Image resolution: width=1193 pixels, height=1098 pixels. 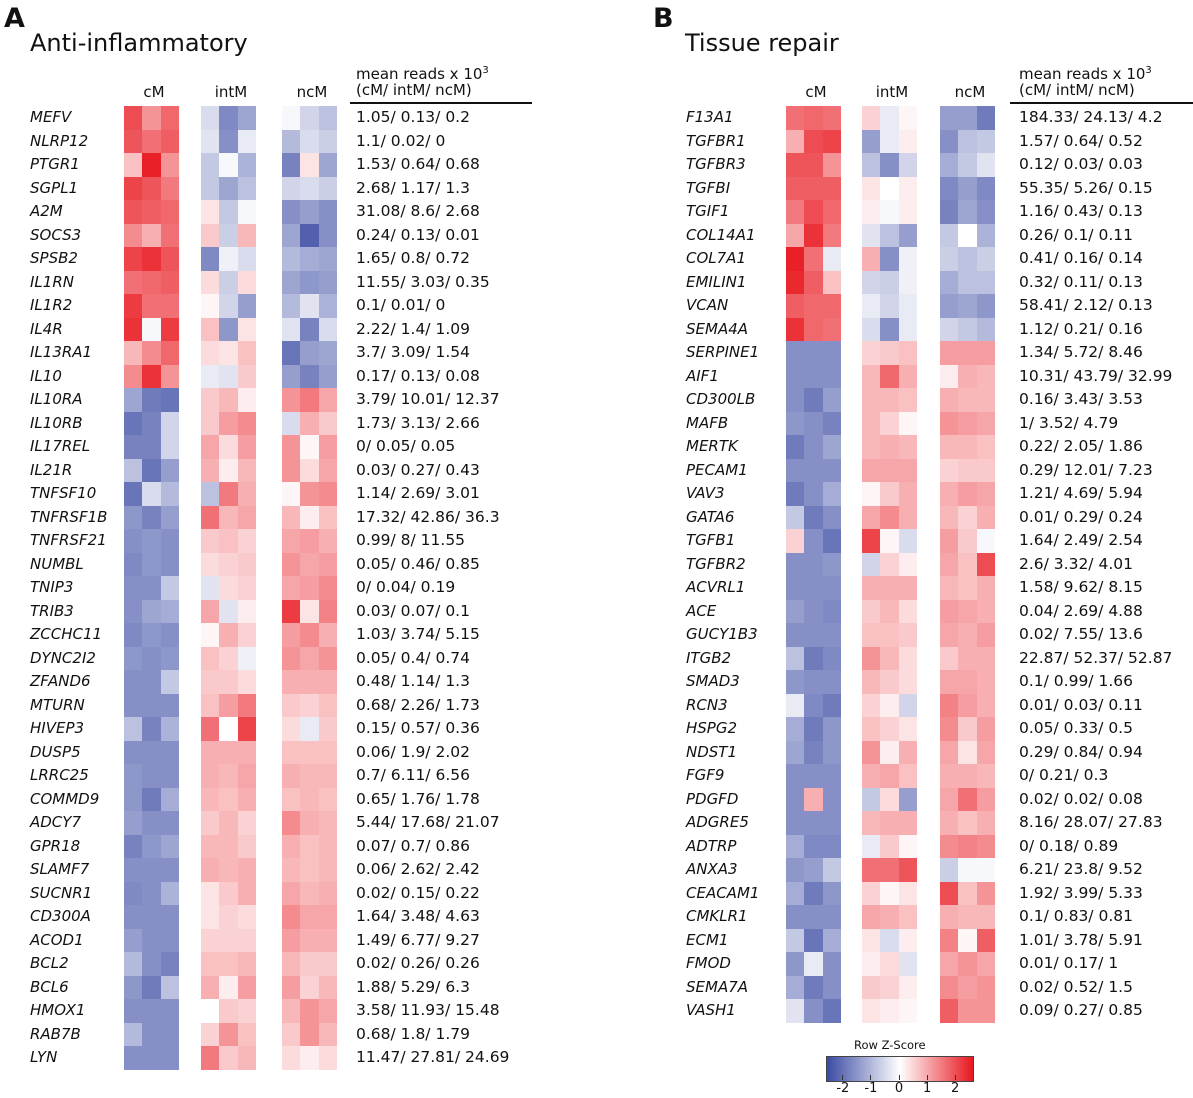 I want to click on panel-a-gene-label: IL1RN, so click(x=52, y=281).